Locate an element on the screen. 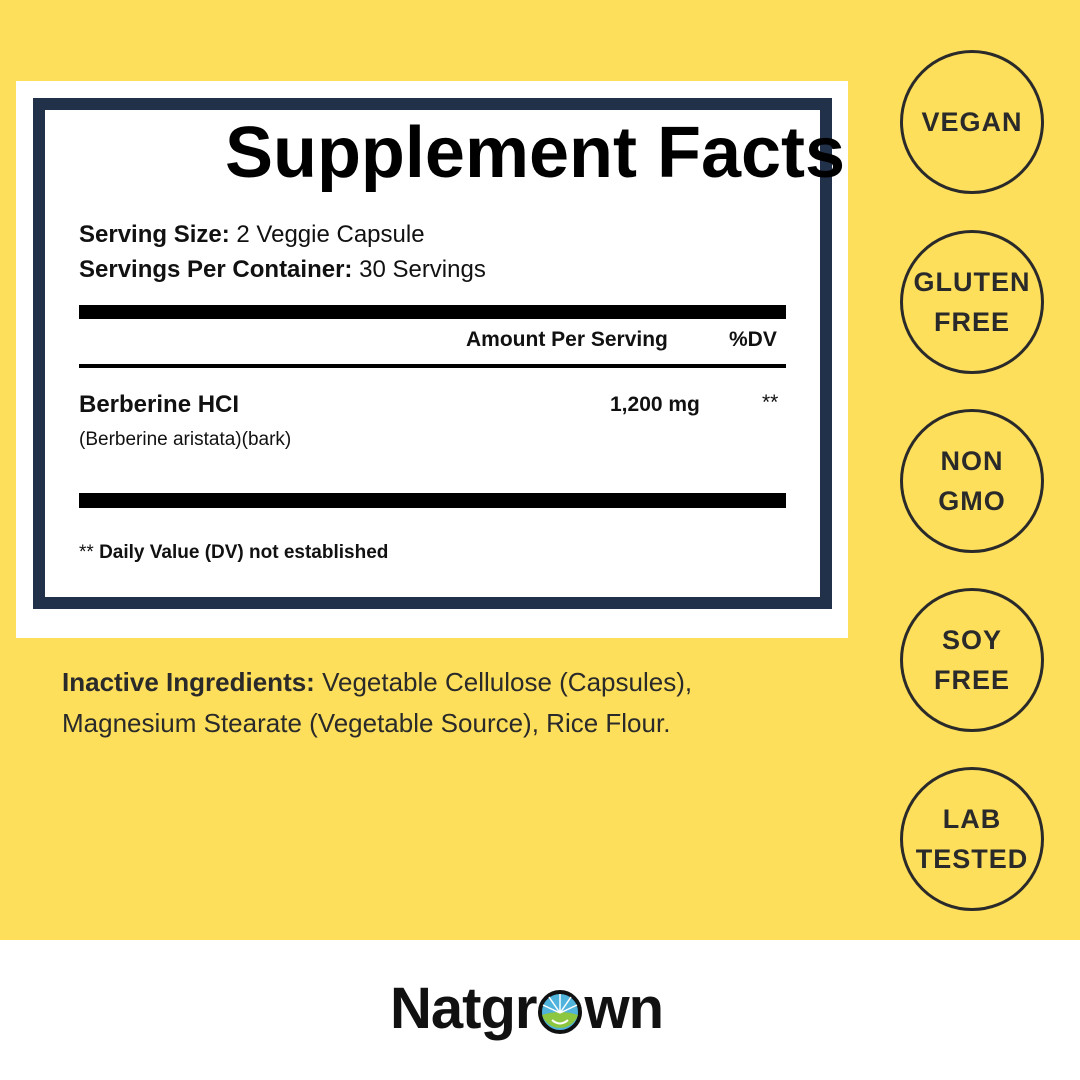 This screenshot has height=1080, width=1080. brand-logo: Natgr wn is located at coordinates (527, 1008).